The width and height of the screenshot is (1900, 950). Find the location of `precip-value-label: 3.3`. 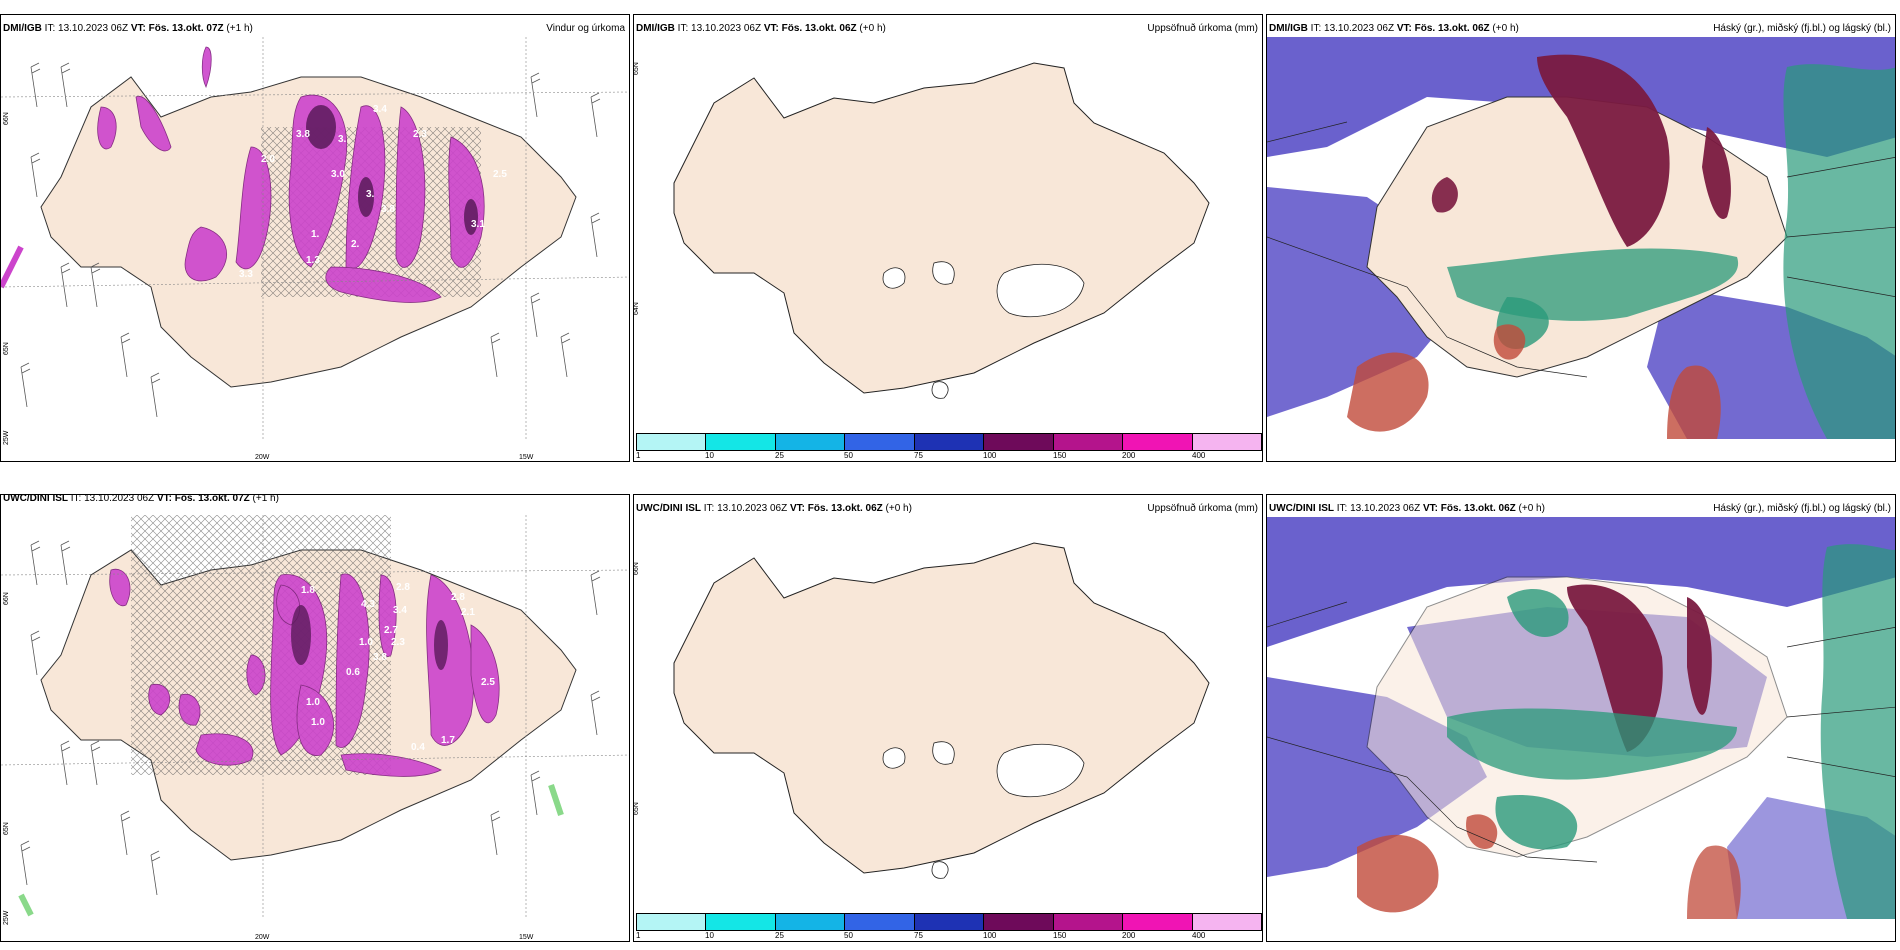

precip-value-label: 3.3 is located at coordinates (246, 274).